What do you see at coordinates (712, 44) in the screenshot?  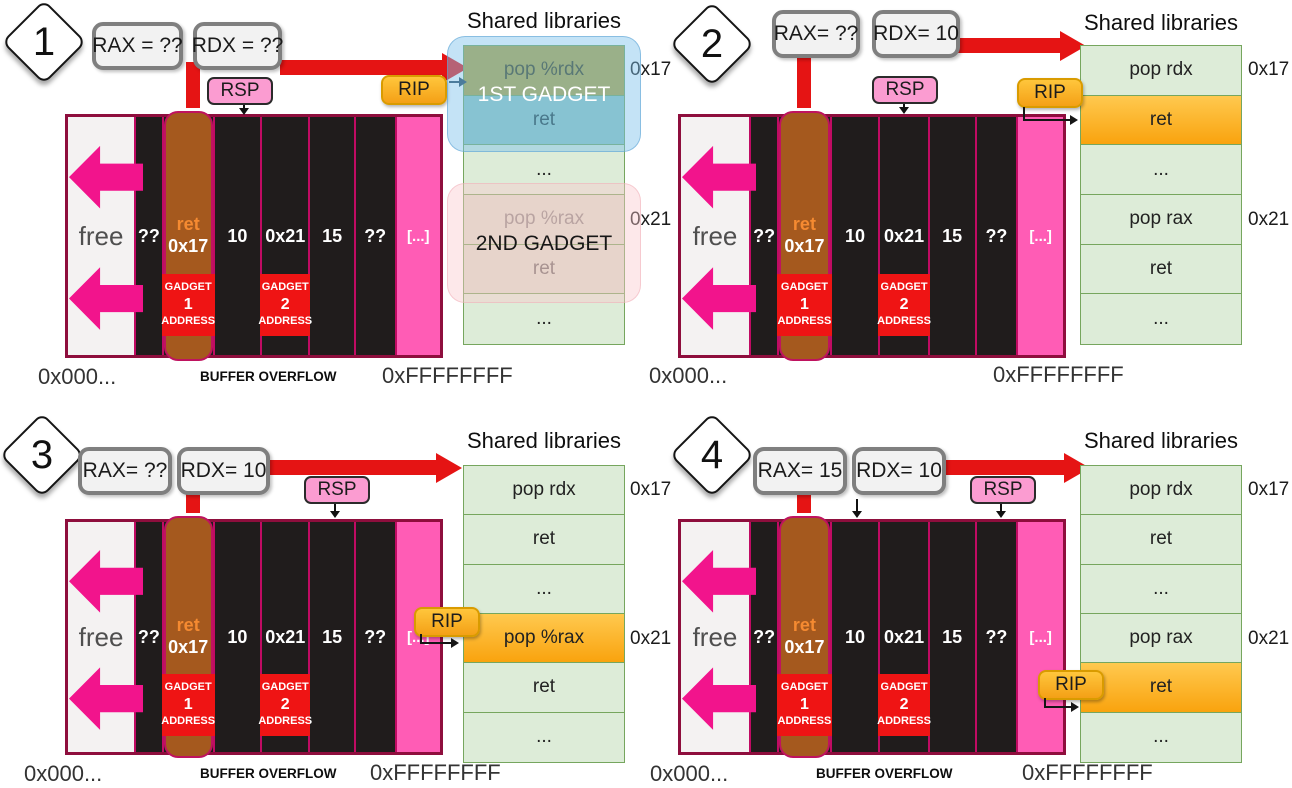 I see `step-number-badge: 2` at bounding box center [712, 44].